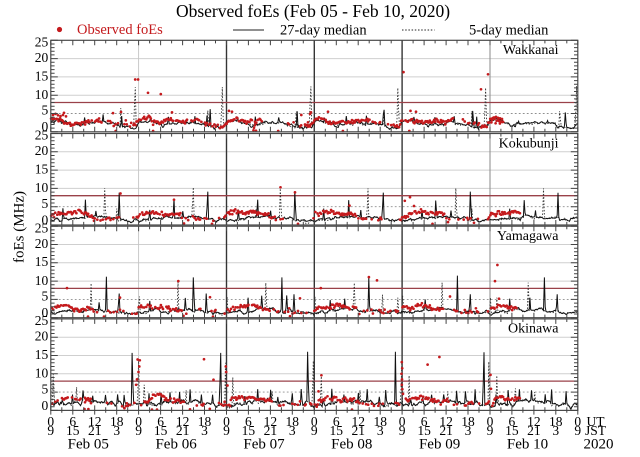 This screenshot has width=640, height=457. I want to click on svg-text: 2020, so click(599, 445).